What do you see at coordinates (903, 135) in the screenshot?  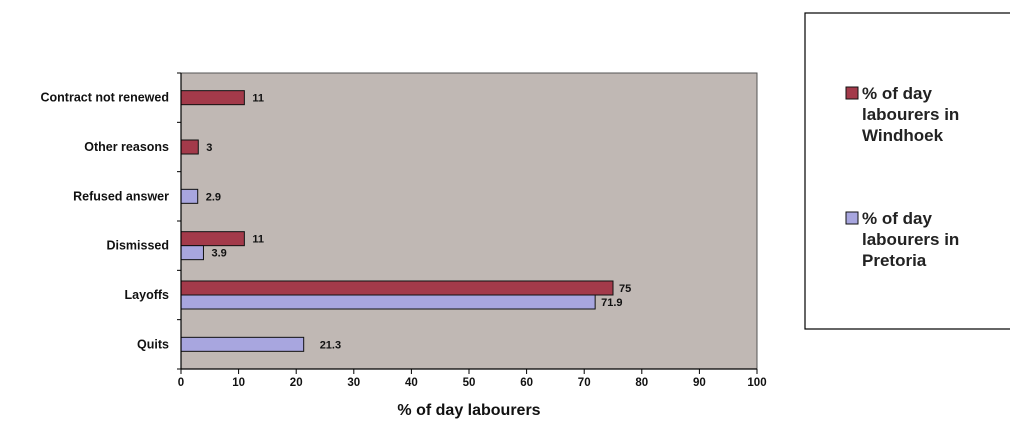 I see `legend-label: Windhoek` at bounding box center [903, 135].